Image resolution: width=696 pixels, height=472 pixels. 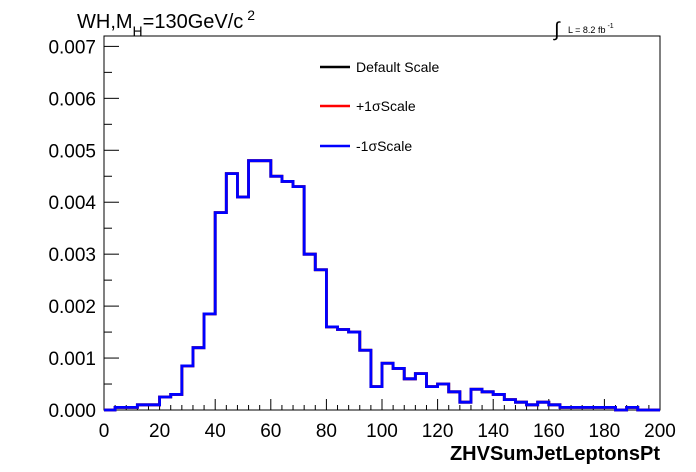 What do you see at coordinates (387, 420) in the screenshot?
I see `x-axis: 0 20 40 60 80 100 120 140 160 180 200` at bounding box center [387, 420].